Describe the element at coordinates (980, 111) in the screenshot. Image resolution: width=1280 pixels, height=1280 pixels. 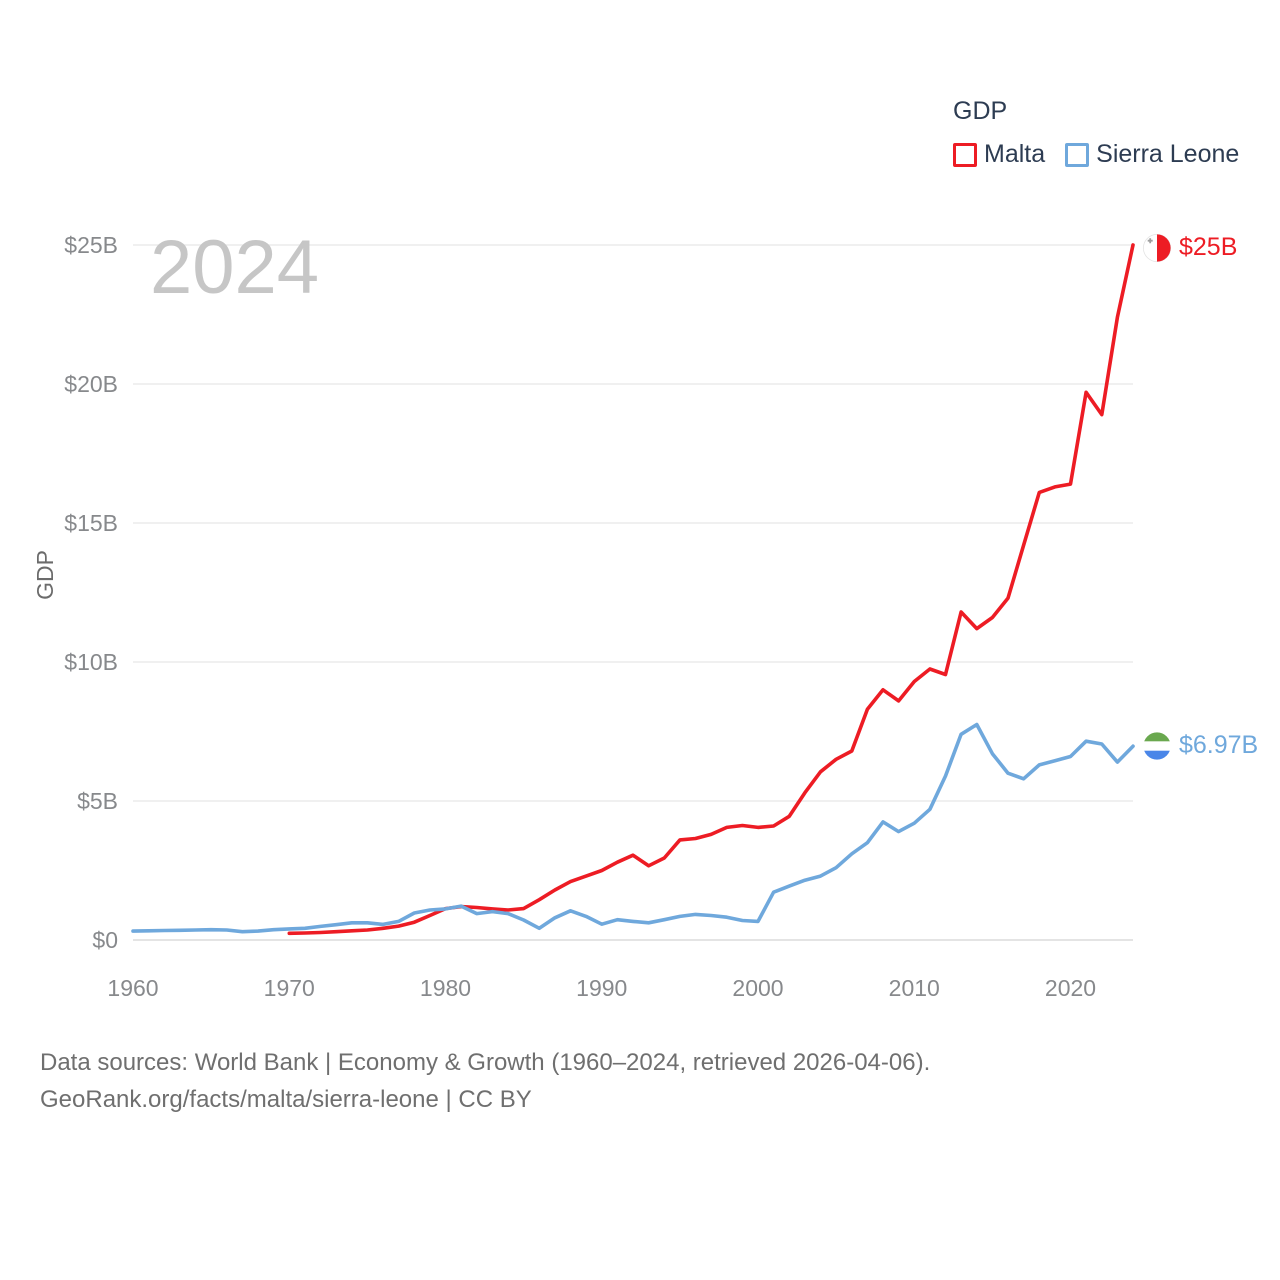
I see `legend-title: GDP` at that location.